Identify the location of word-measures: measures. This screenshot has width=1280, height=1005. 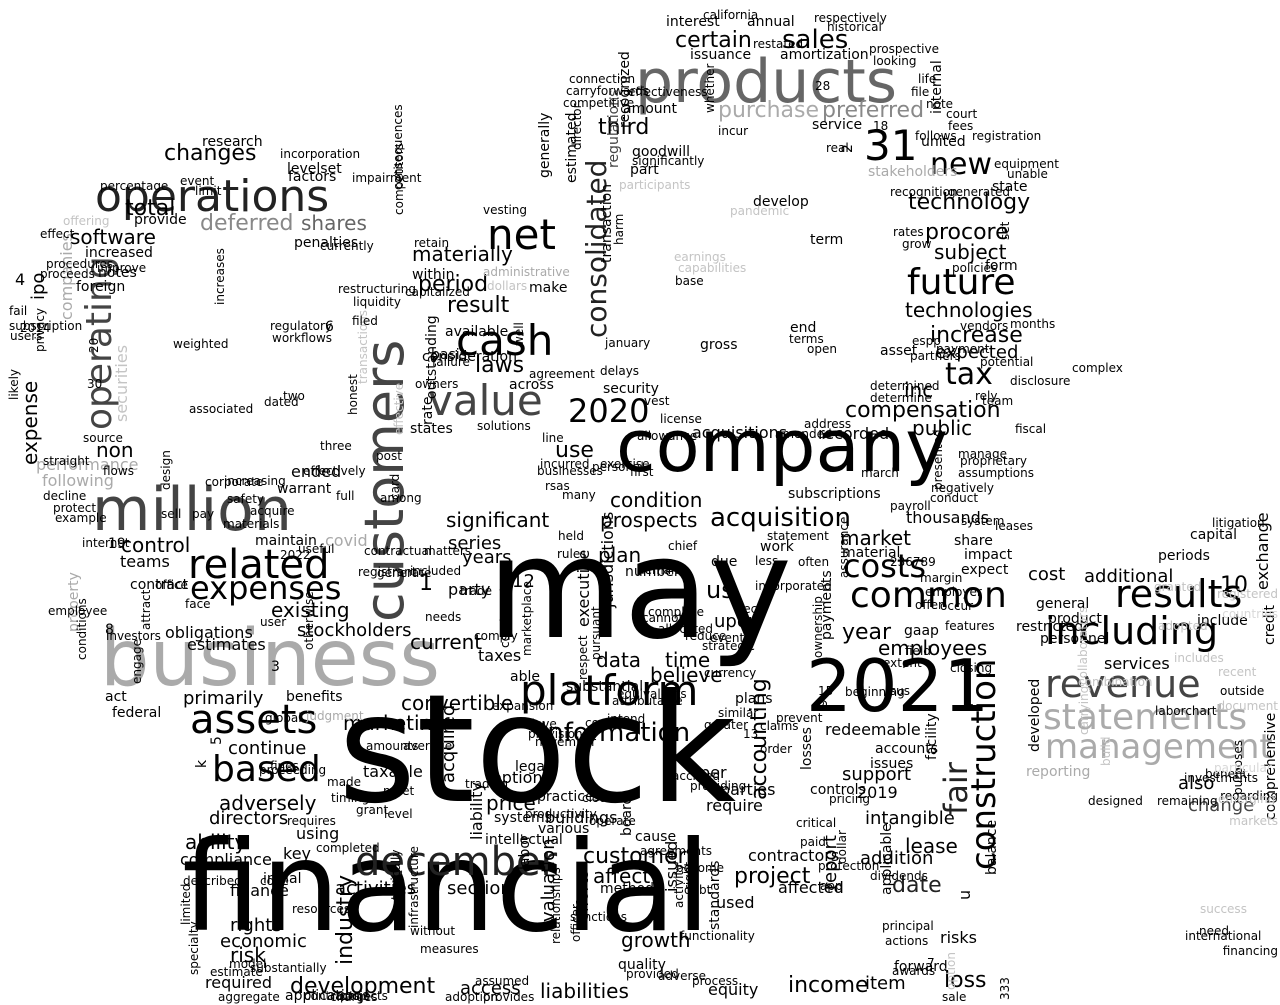
(449, 949).